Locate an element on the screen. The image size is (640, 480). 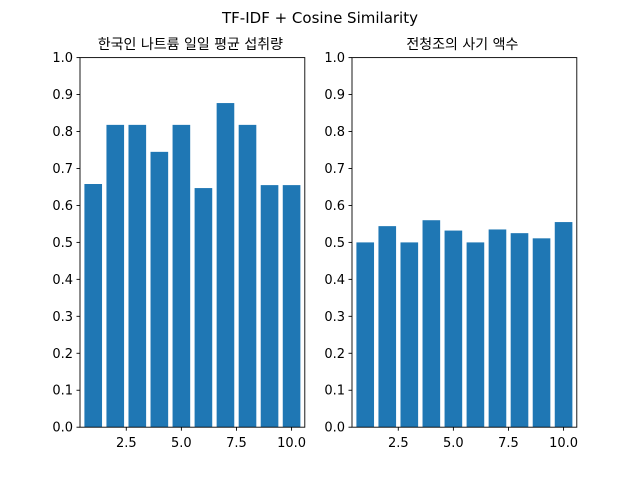
y-tick-label-right-4: 0.4 is located at coordinates (334, 280).